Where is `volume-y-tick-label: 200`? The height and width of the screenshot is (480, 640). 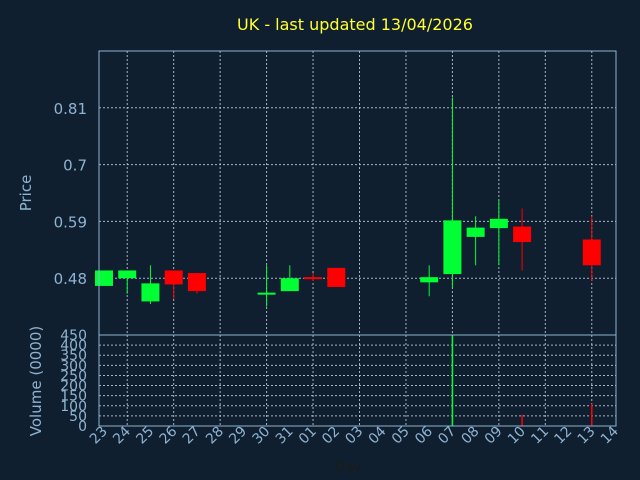
volume-y-tick-label: 200 is located at coordinates (73, 387).